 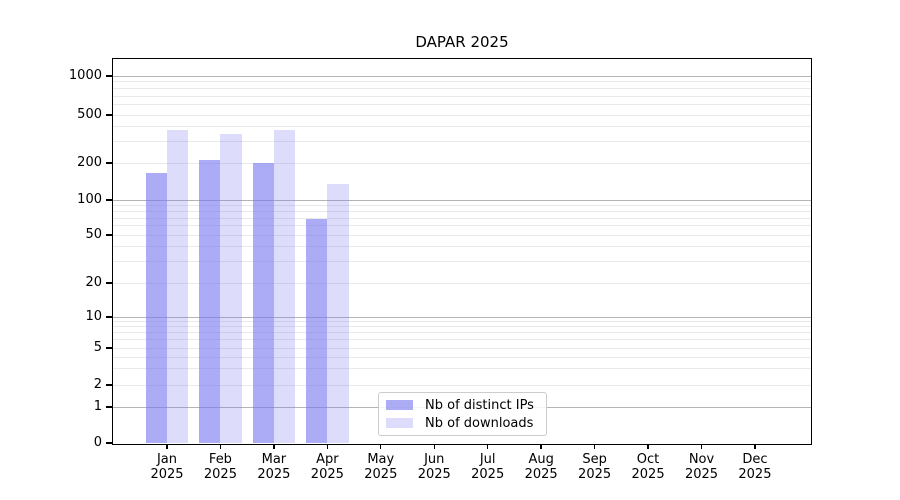 What do you see at coordinates (701, 467) in the screenshot?
I see `x-tick-label-nov: Nov 2025` at bounding box center [701, 467].